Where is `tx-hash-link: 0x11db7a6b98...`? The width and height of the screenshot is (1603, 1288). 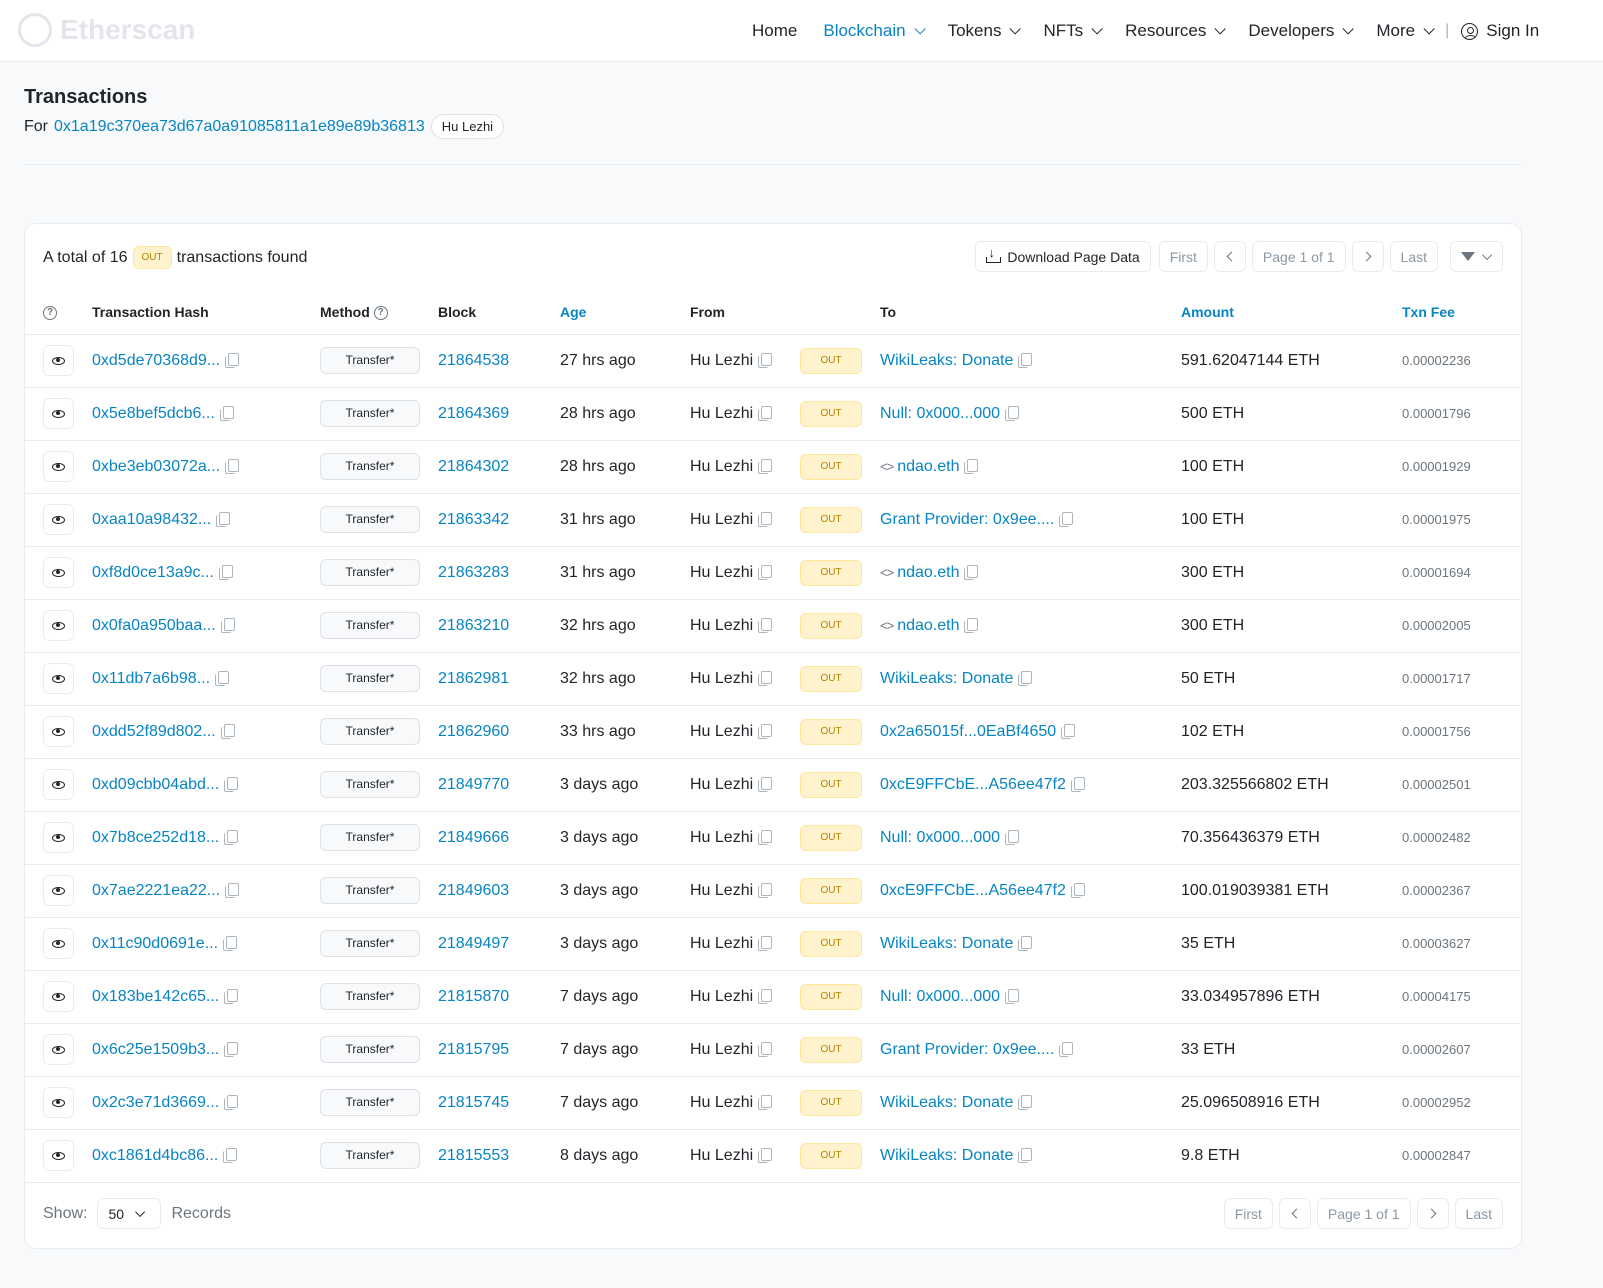 tx-hash-link: 0x11db7a6b98... is located at coordinates (151, 678).